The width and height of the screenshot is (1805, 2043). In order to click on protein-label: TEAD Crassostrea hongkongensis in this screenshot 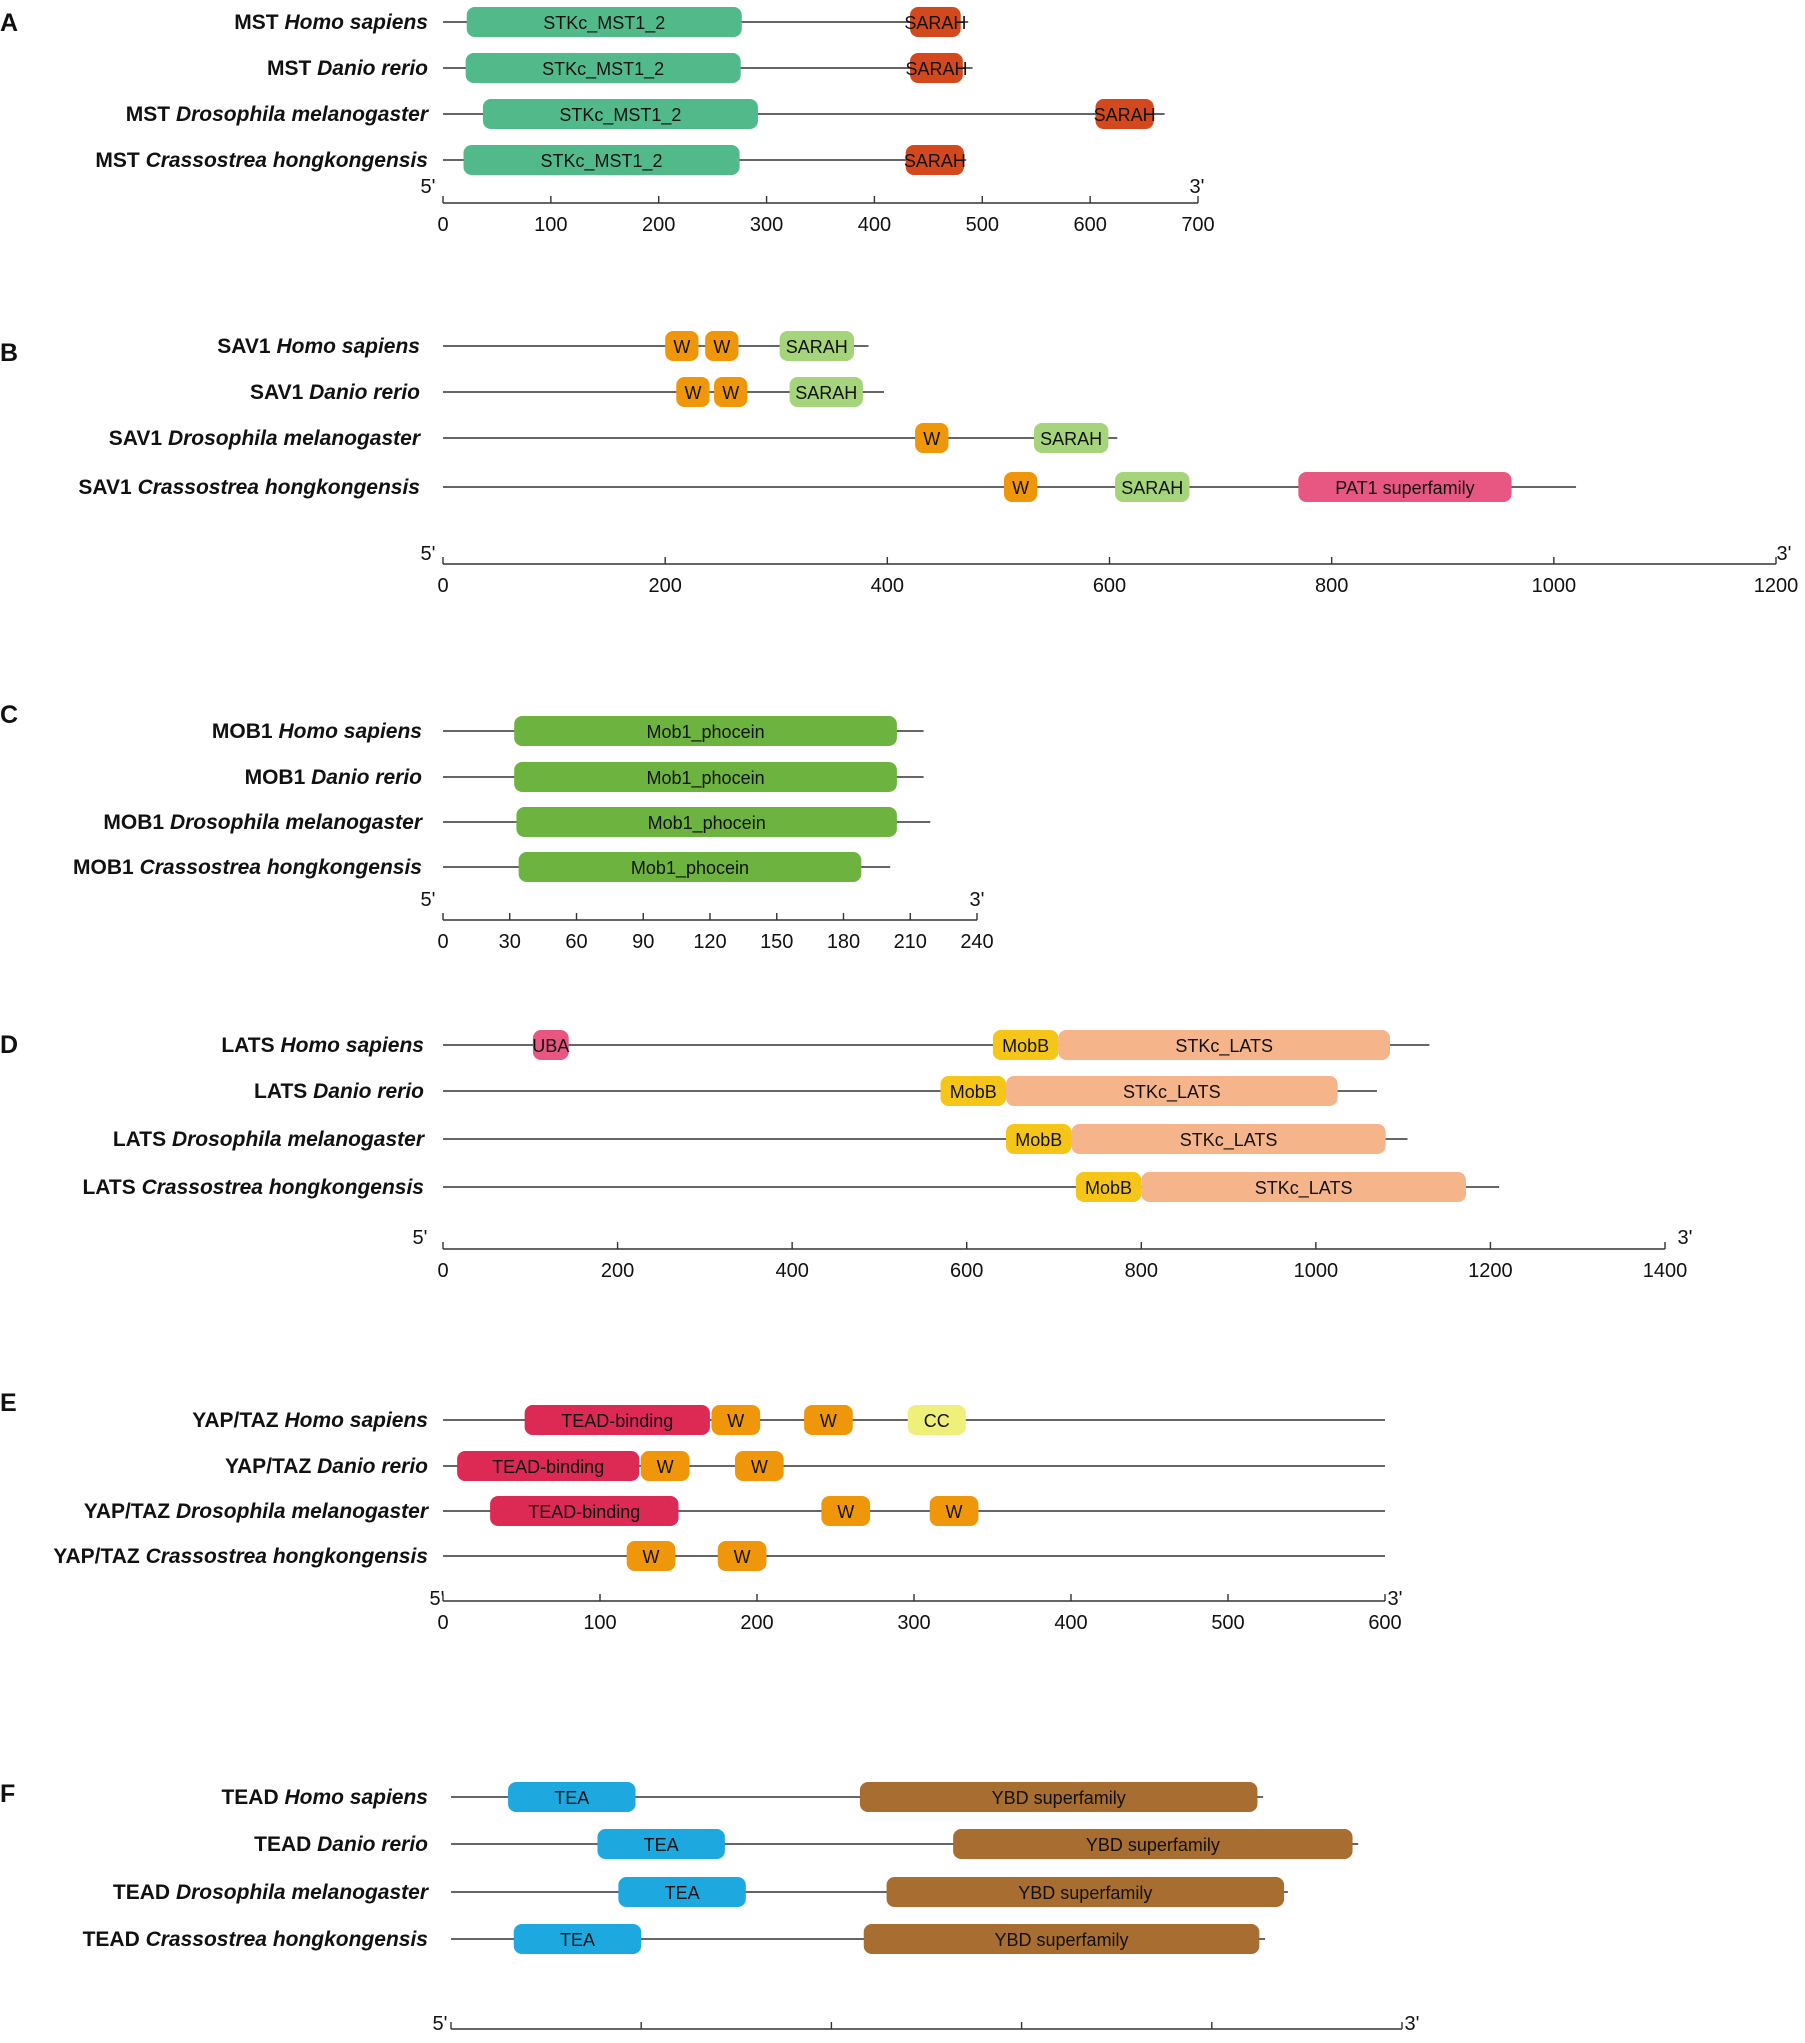, I will do `click(255, 1939)`.